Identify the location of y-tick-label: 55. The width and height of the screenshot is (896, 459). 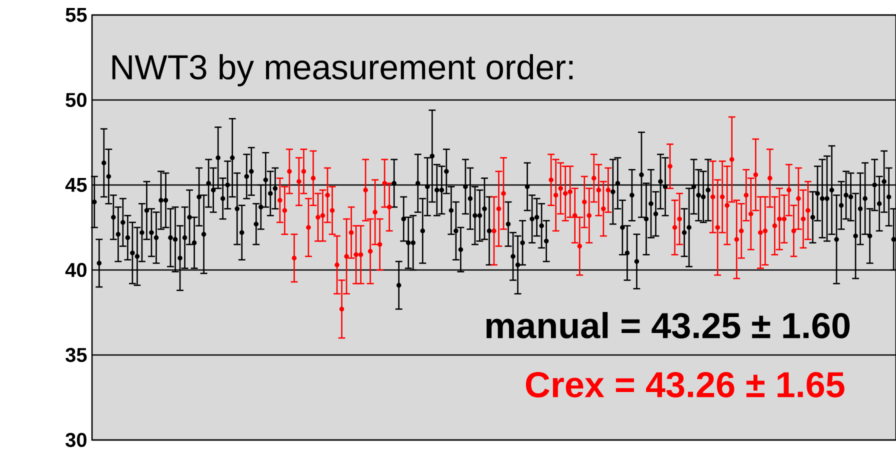
(76, 15).